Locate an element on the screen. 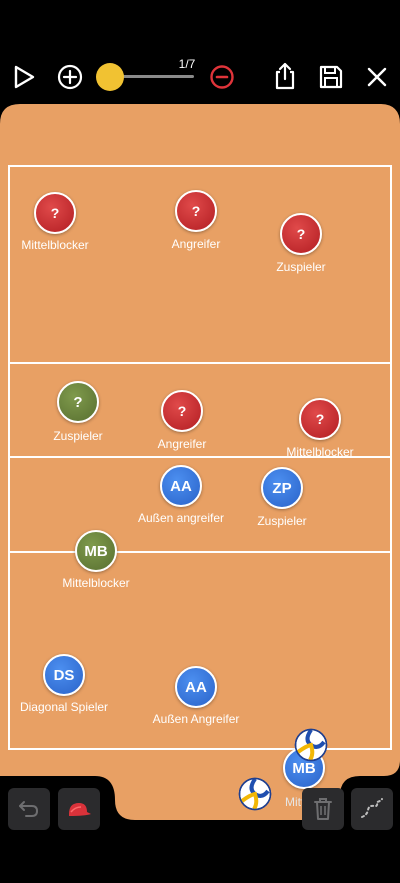  play-button is located at coordinates (24, 77).